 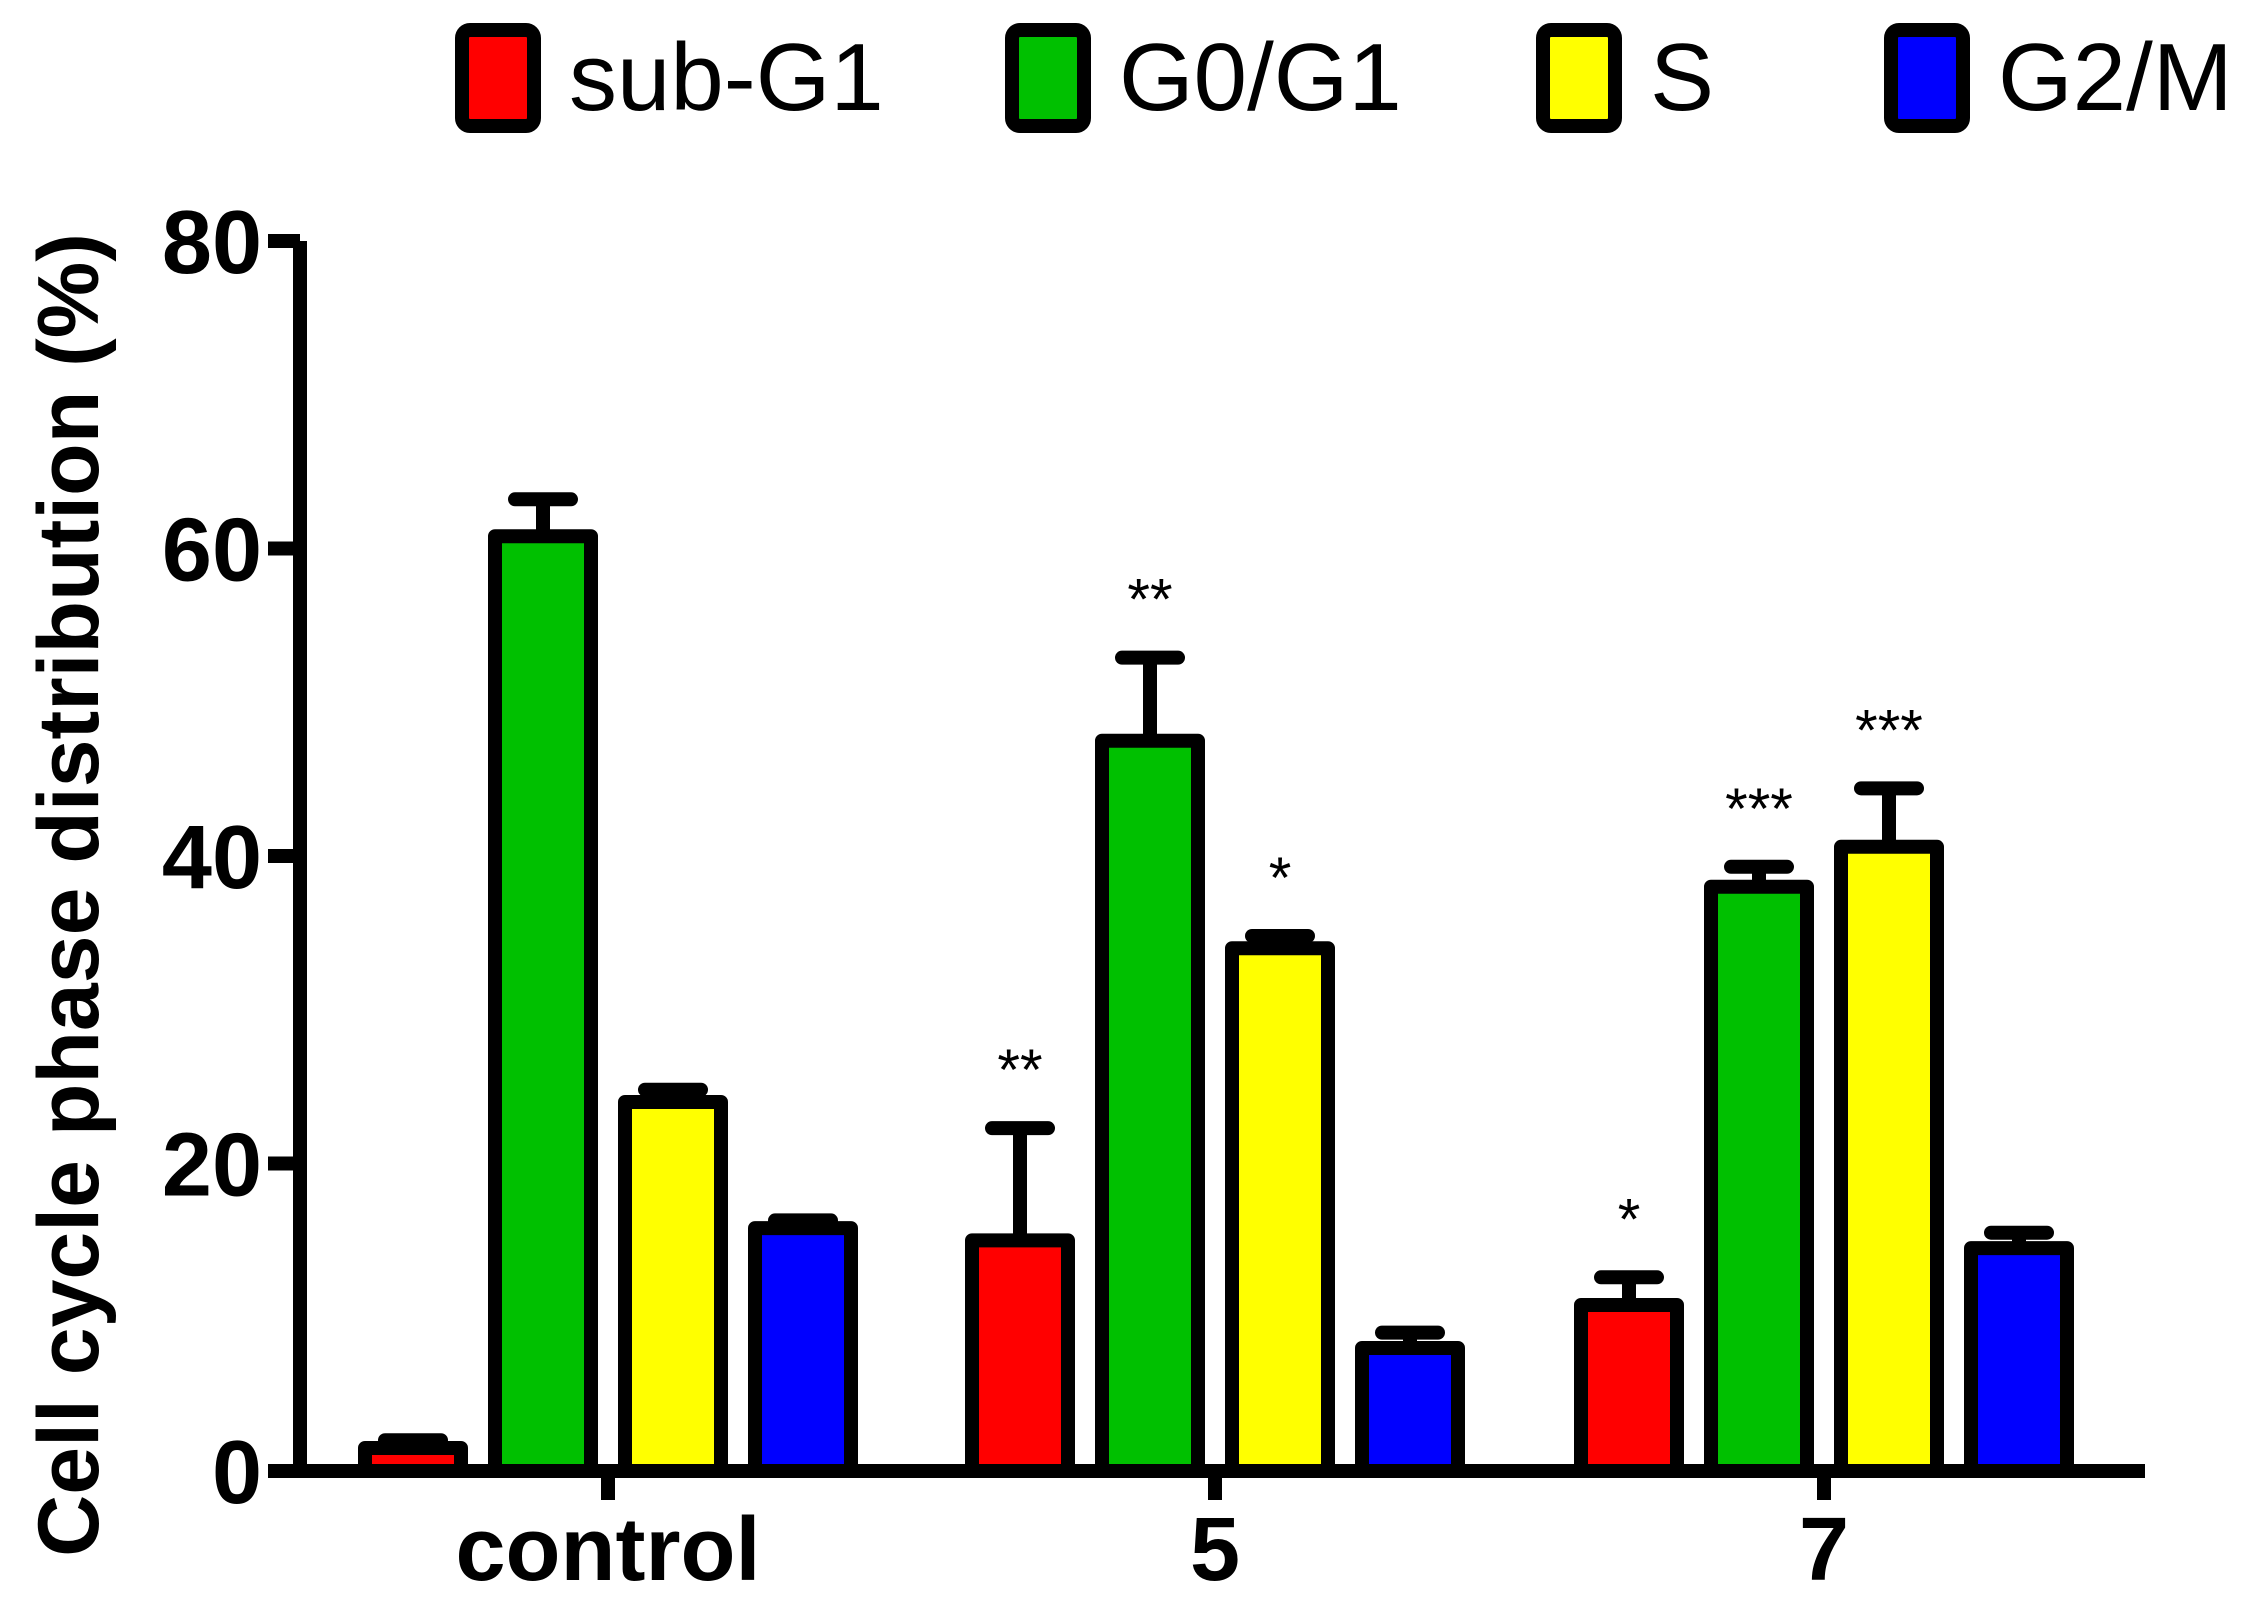 What do you see at coordinates (498, 78) in the screenshot?
I see `legend-swatch-sub-g1` at bounding box center [498, 78].